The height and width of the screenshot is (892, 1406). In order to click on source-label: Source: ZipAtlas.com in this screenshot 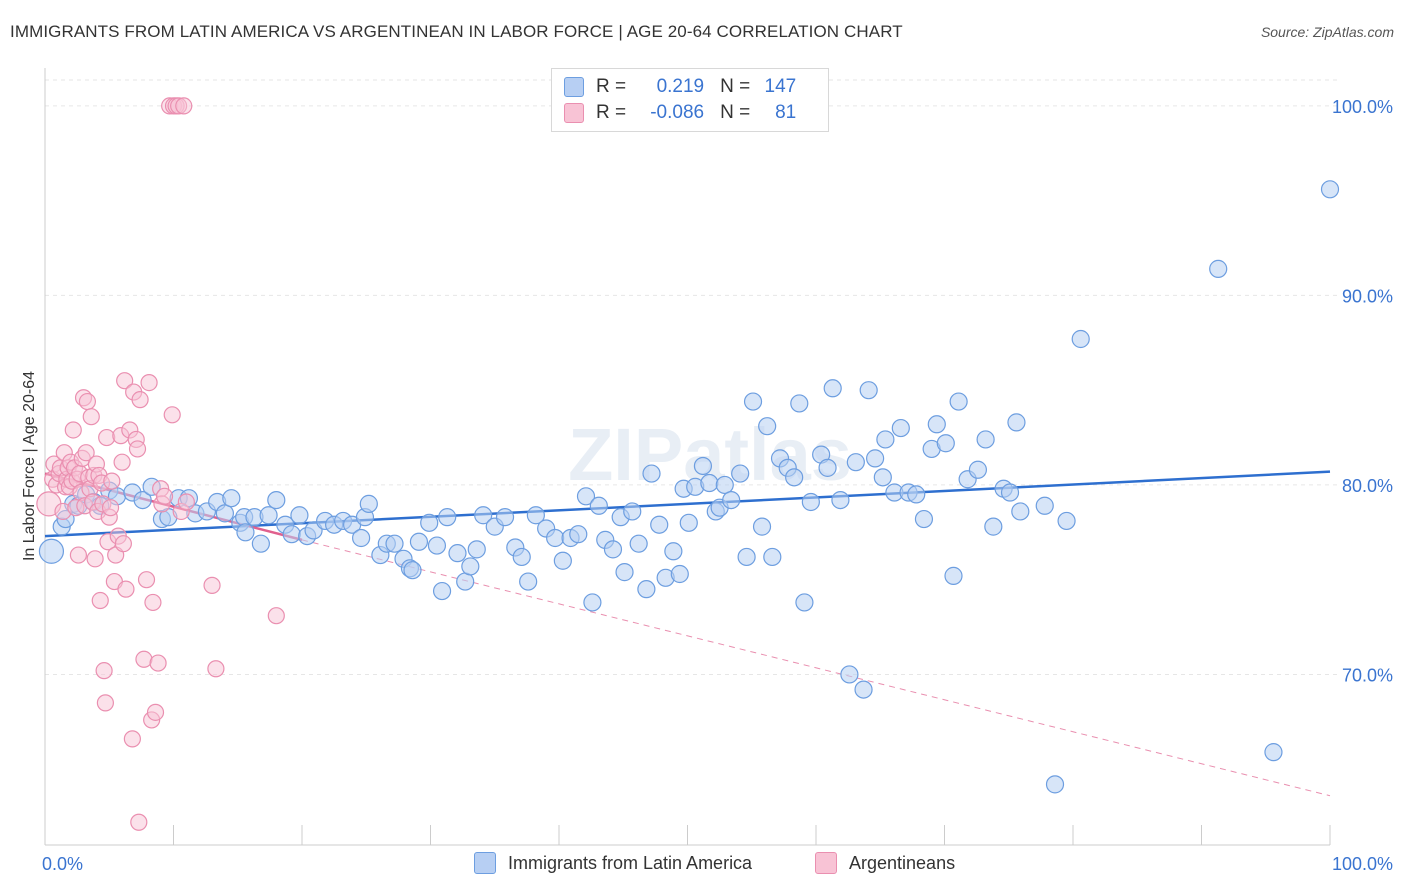, I will do `click(1327, 32)`.